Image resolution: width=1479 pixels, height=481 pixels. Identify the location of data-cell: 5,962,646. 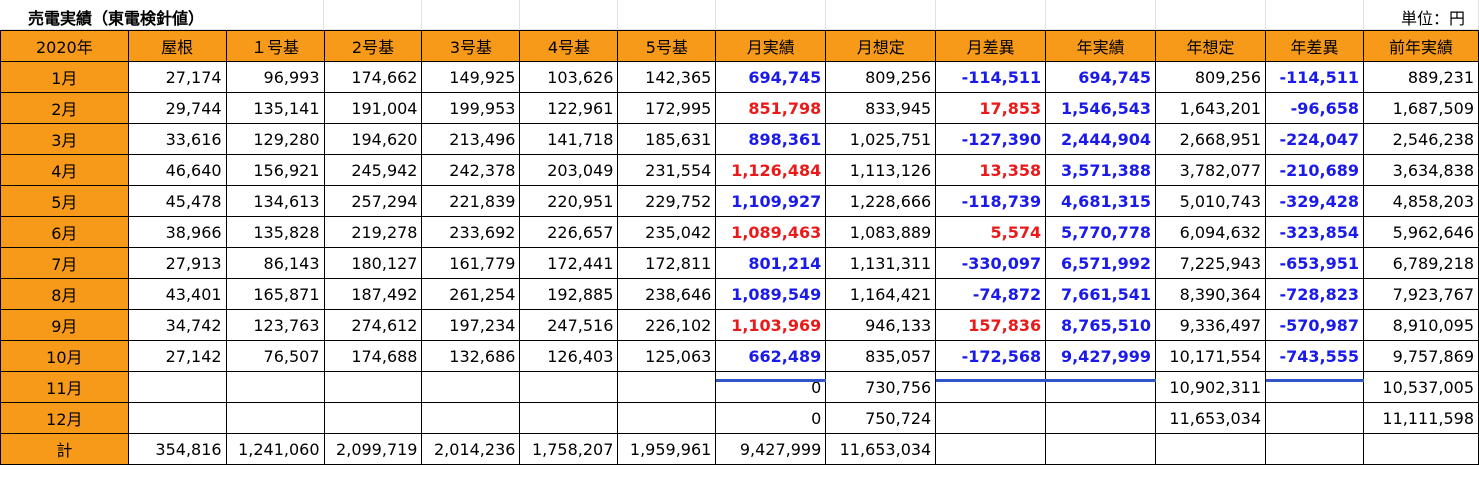
(1420, 232).